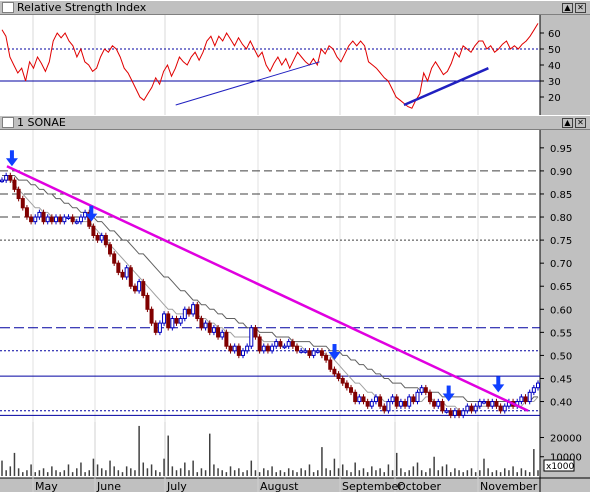 Image resolution: width=590 pixels, height=492 pixels. Describe the element at coordinates (8, 7) in the screenshot. I see `rsi-title-checkbox` at that location.